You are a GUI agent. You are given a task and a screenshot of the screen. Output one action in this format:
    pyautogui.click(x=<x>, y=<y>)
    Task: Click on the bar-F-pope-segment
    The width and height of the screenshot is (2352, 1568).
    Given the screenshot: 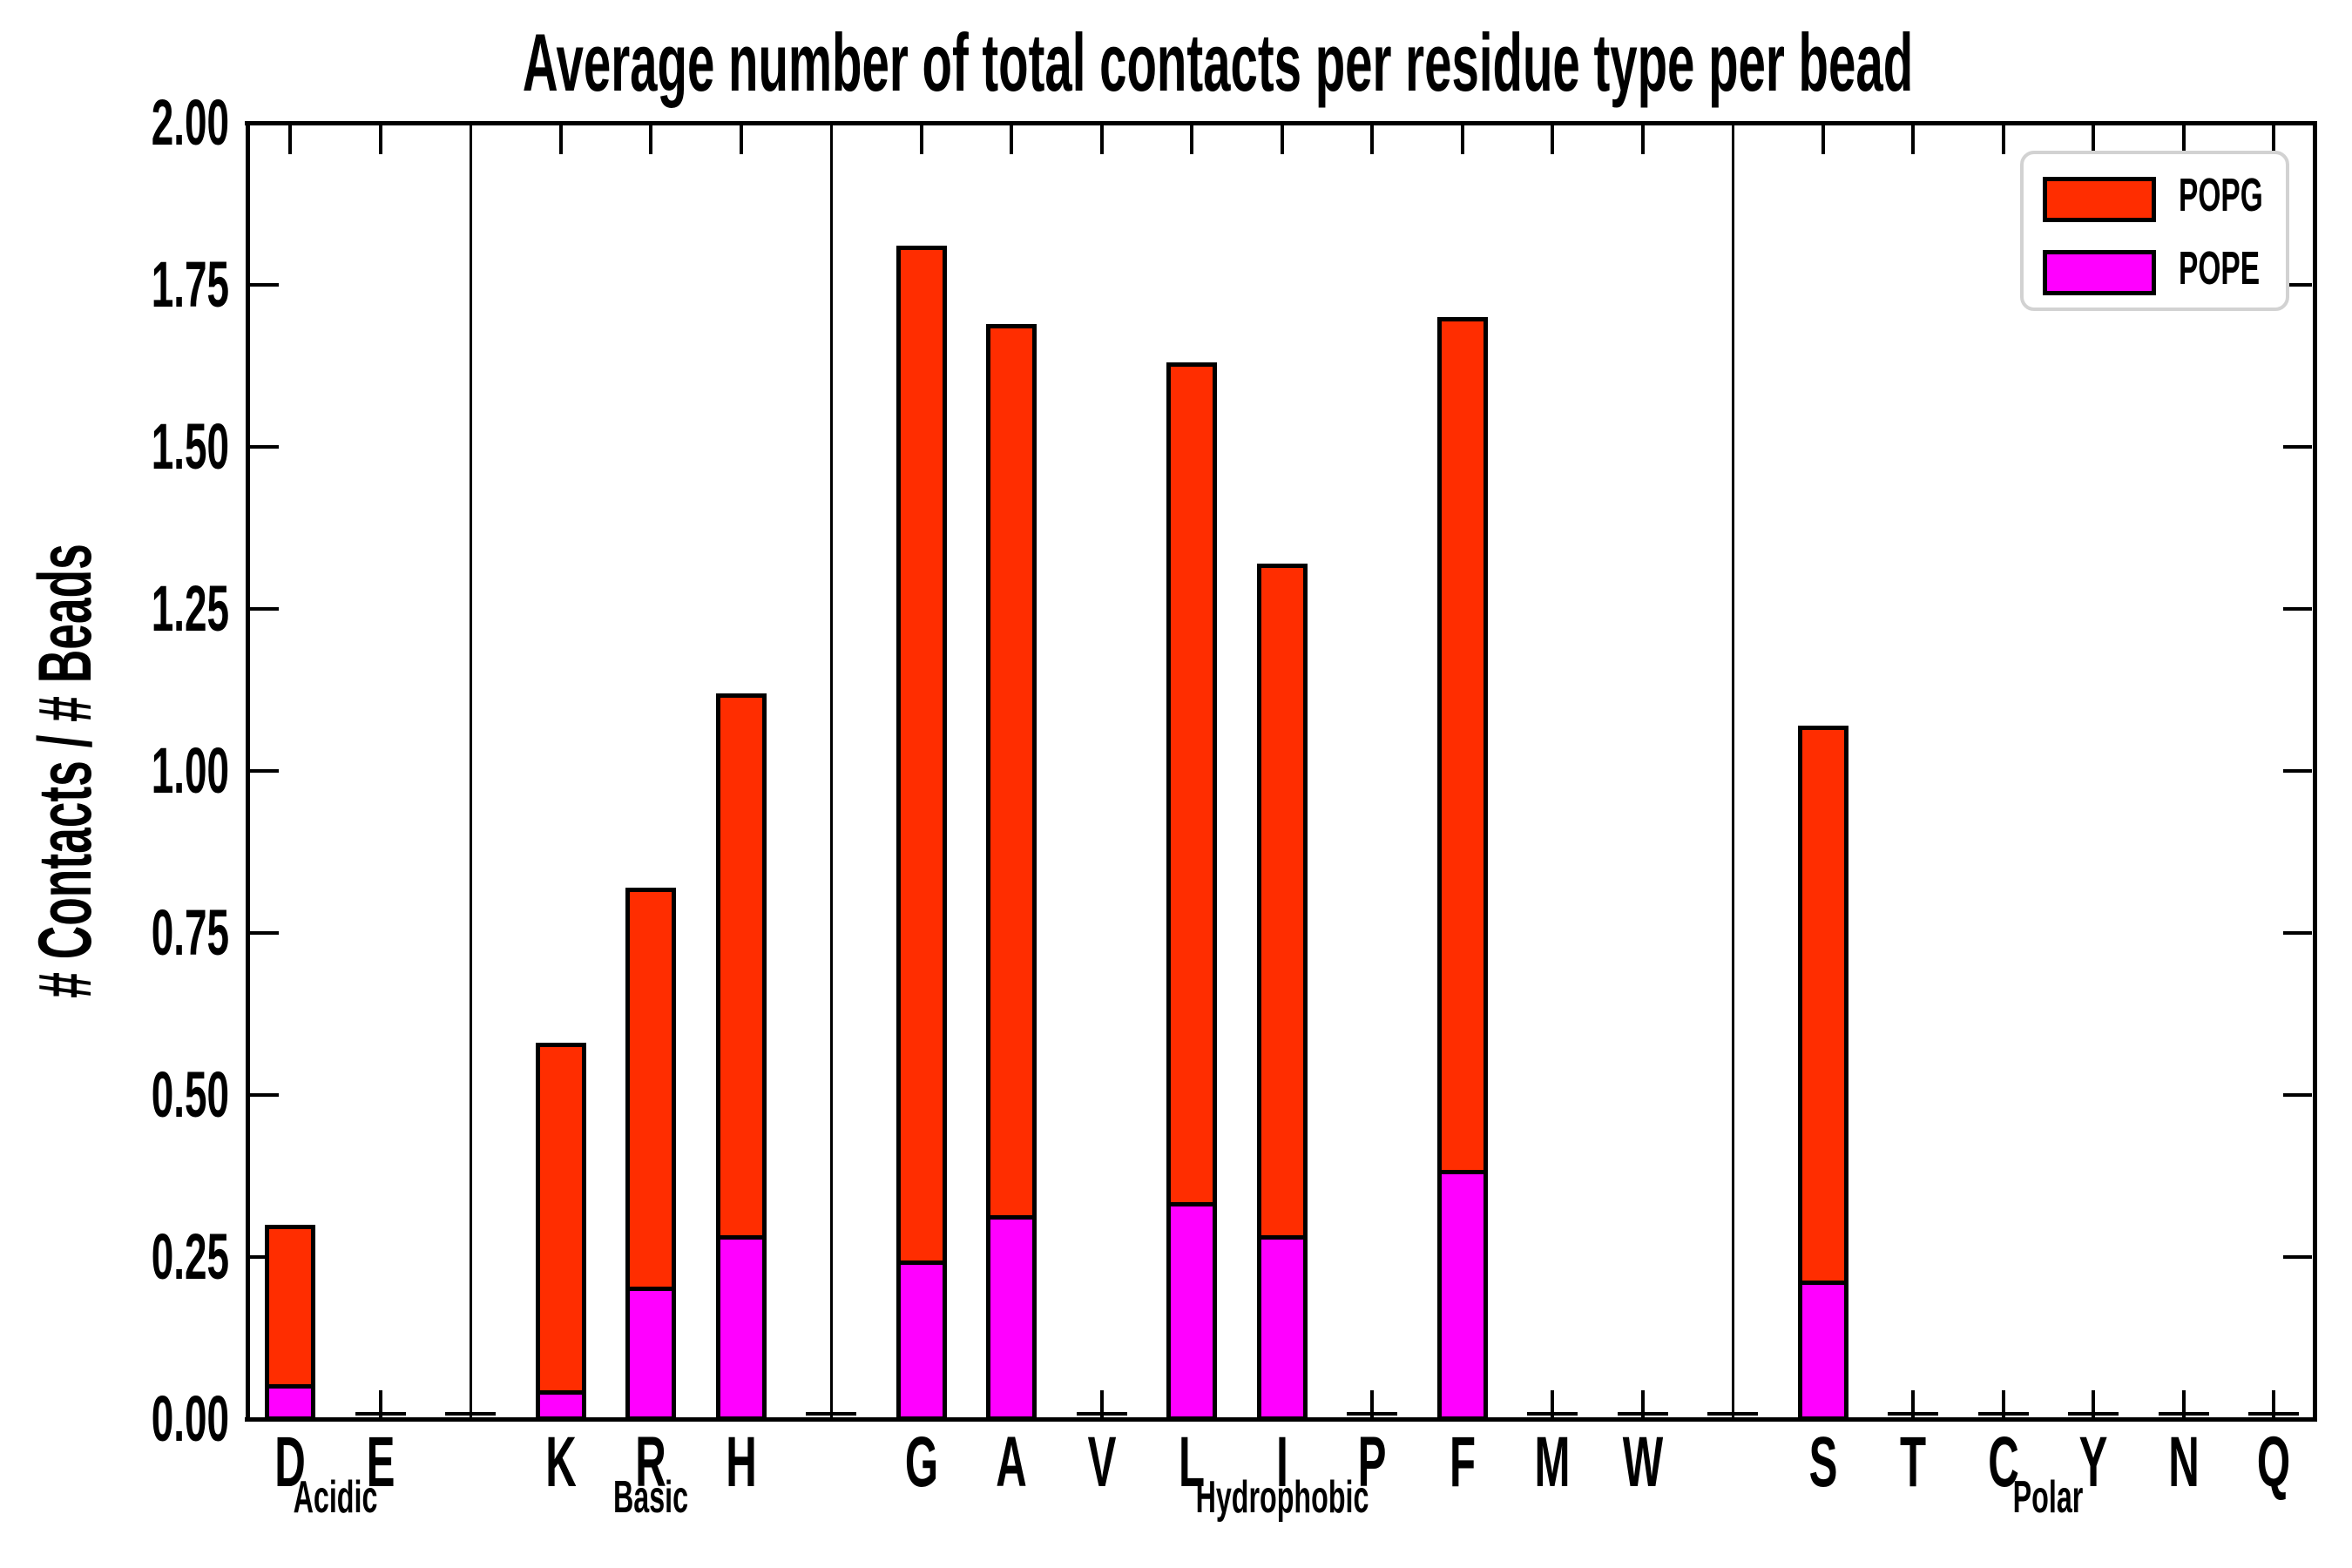 What is the action you would take?
    pyautogui.click(x=1462, y=1293)
    